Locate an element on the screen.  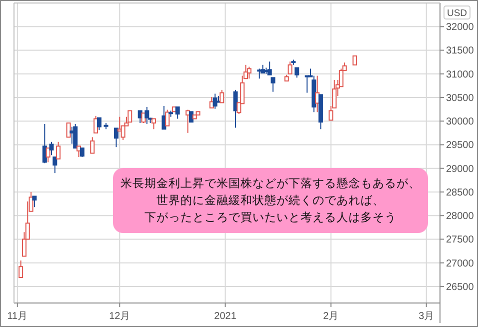
y-tick-label: 27000 is located at coordinates (460, 264).